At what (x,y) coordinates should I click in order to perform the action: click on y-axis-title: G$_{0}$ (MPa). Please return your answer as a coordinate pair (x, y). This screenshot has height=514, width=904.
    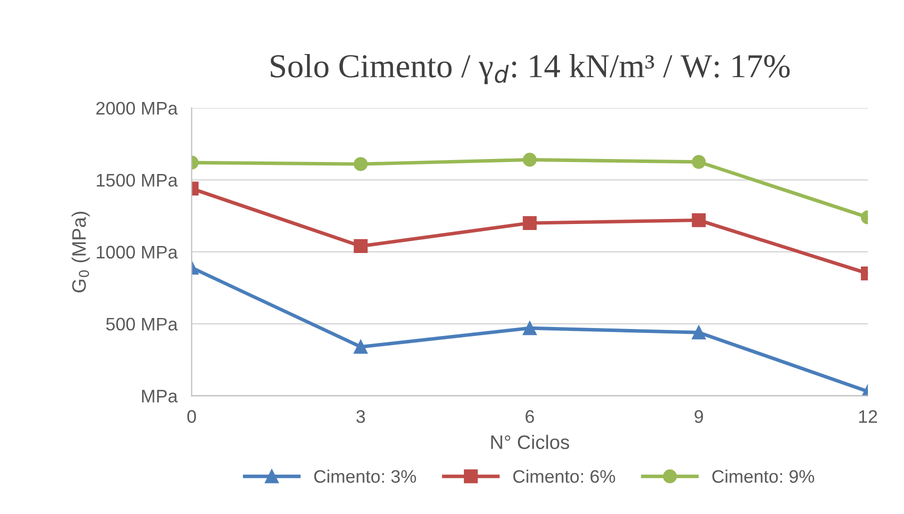
    Looking at the image, I should click on (81, 252).